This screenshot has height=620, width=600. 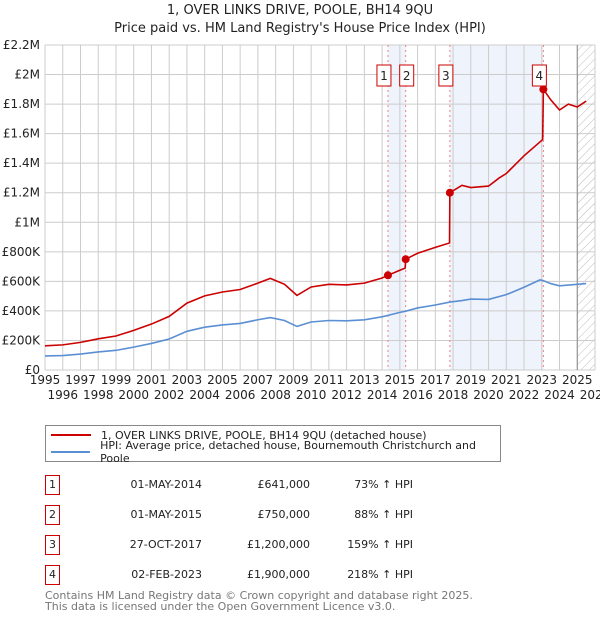 I want to click on sale-hpi-change: 73% ↑ HPI, so click(x=383, y=484).